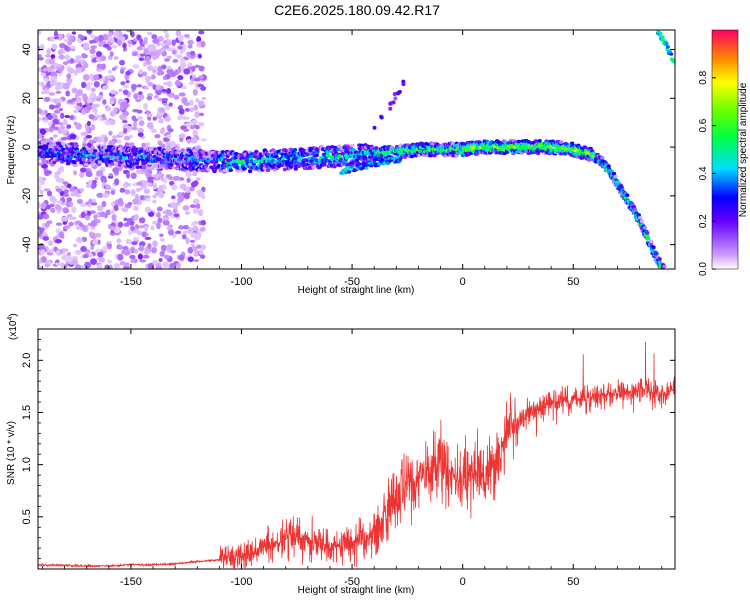 This screenshot has width=750, height=600. I want to click on y-tick-label: 40, so click(27, 49).